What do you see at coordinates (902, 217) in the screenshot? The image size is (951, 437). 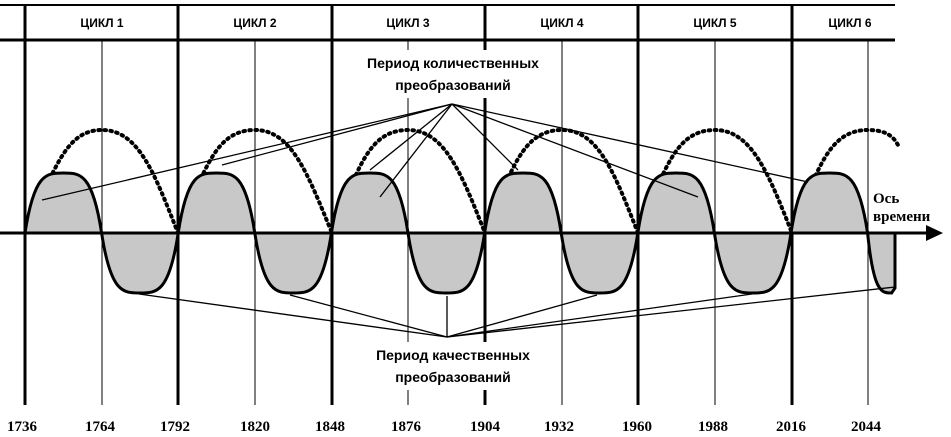 I see `axis-label-line2: времени` at bounding box center [902, 217].